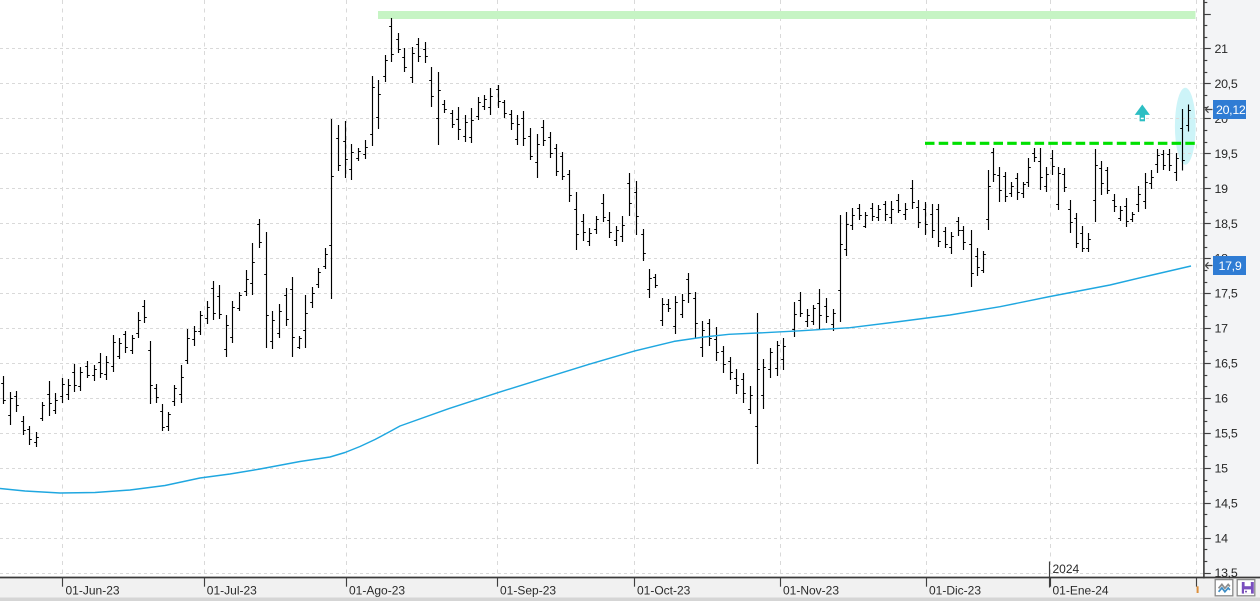  I want to click on svg-text: 20,12, so click(1231, 110).